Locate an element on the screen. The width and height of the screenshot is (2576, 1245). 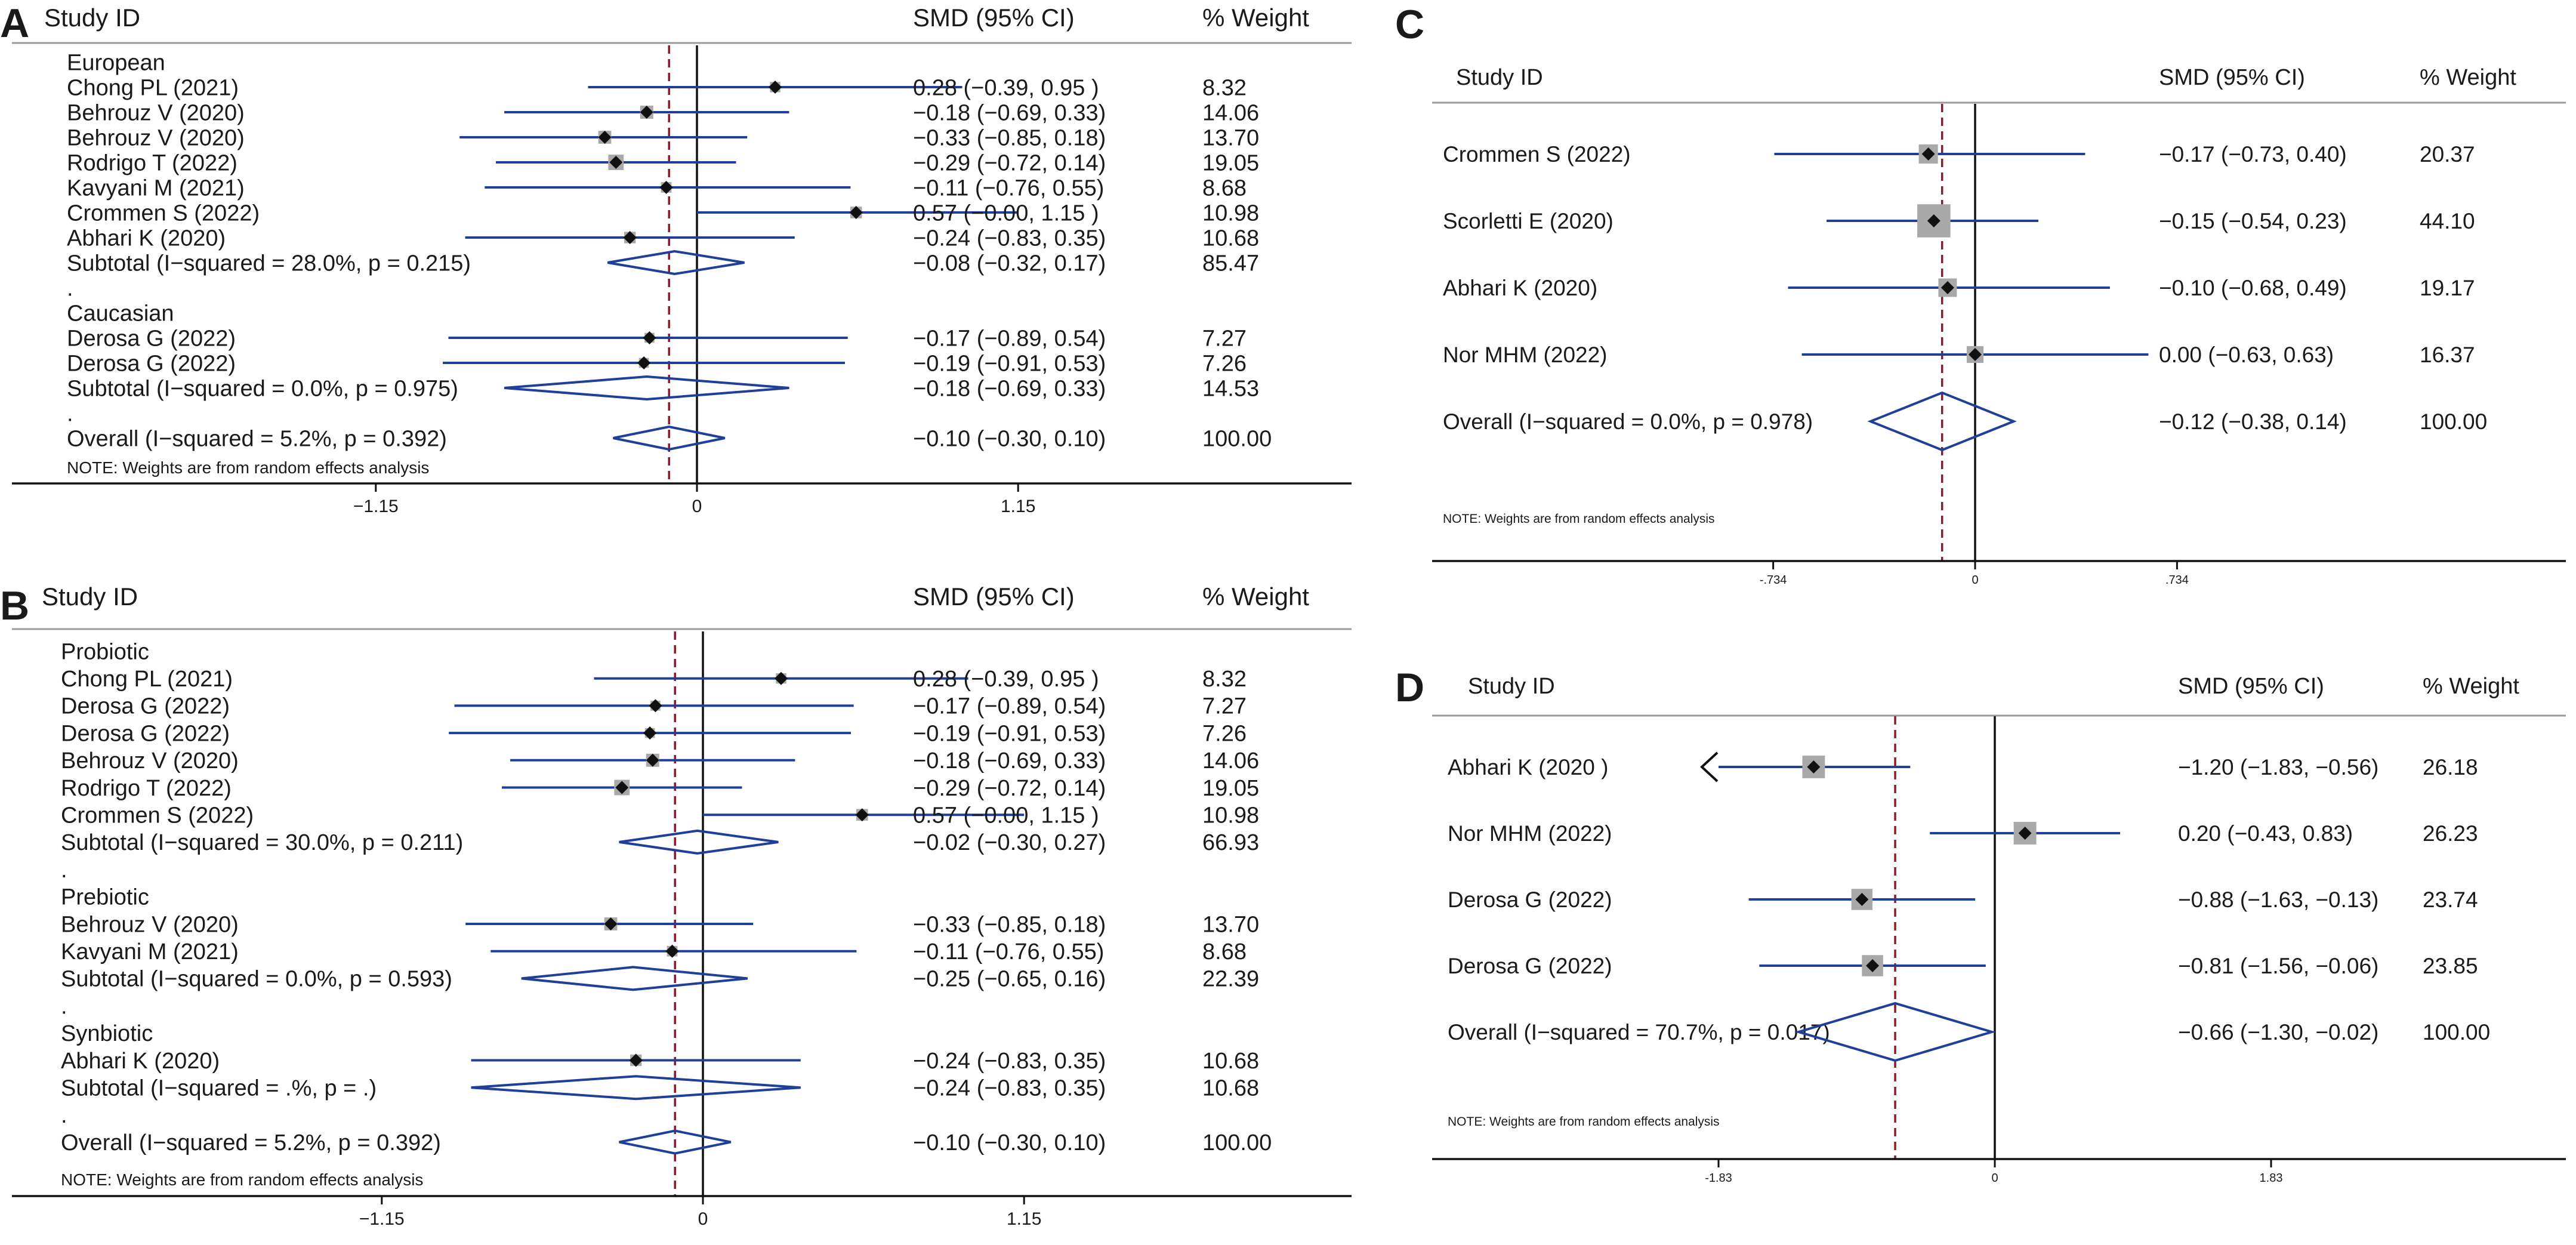
ci-text: −0.15 (−0.54, 0.23) is located at coordinates (2253, 221).